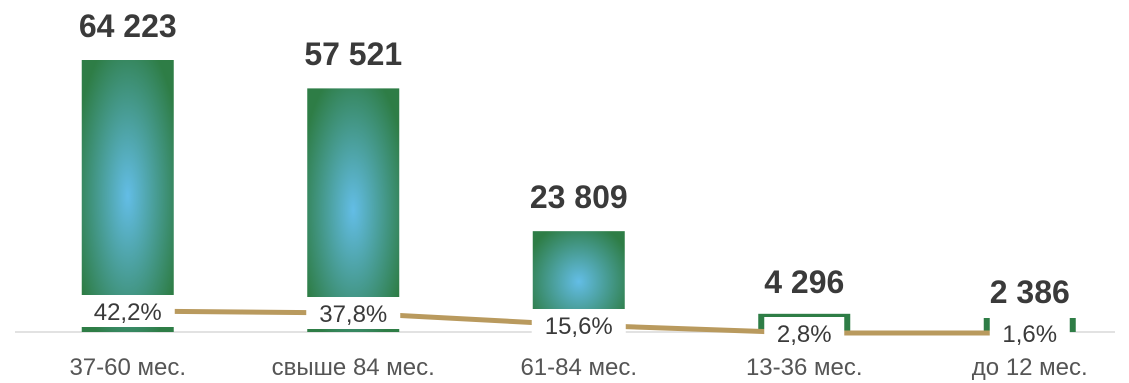 Image resolution: width=1129 pixels, height=383 pixels. I want to click on value-label-3: 4 296, so click(804, 282).